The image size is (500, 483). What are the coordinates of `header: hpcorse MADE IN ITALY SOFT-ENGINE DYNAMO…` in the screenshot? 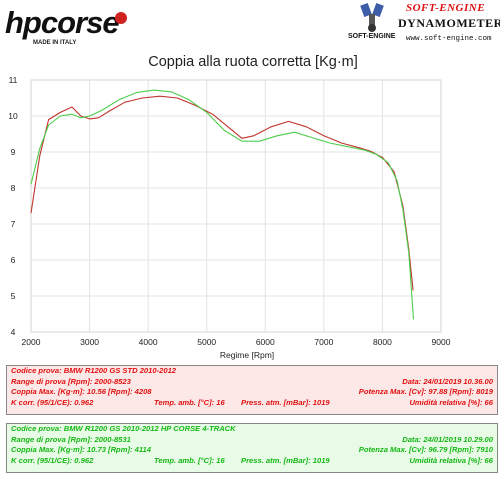 It's located at (250, 25).